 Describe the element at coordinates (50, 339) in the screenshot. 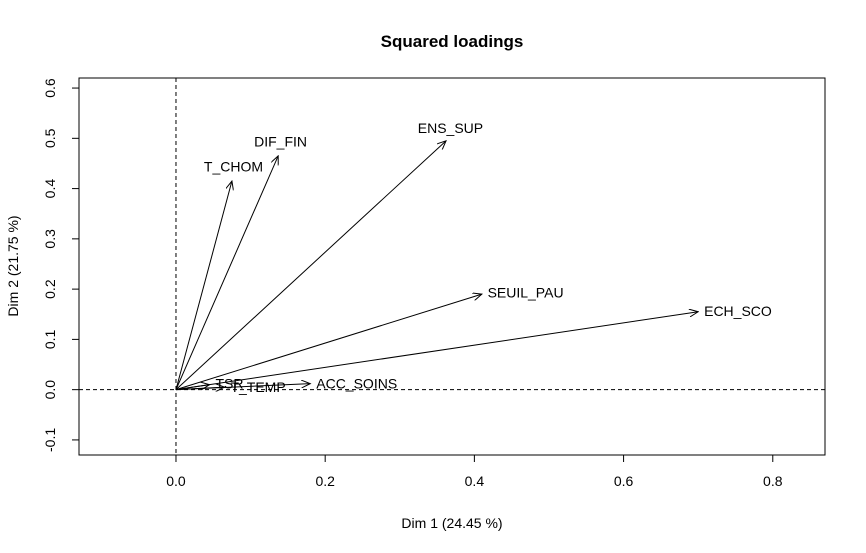

I see `y-tick-label: 0.1` at that location.